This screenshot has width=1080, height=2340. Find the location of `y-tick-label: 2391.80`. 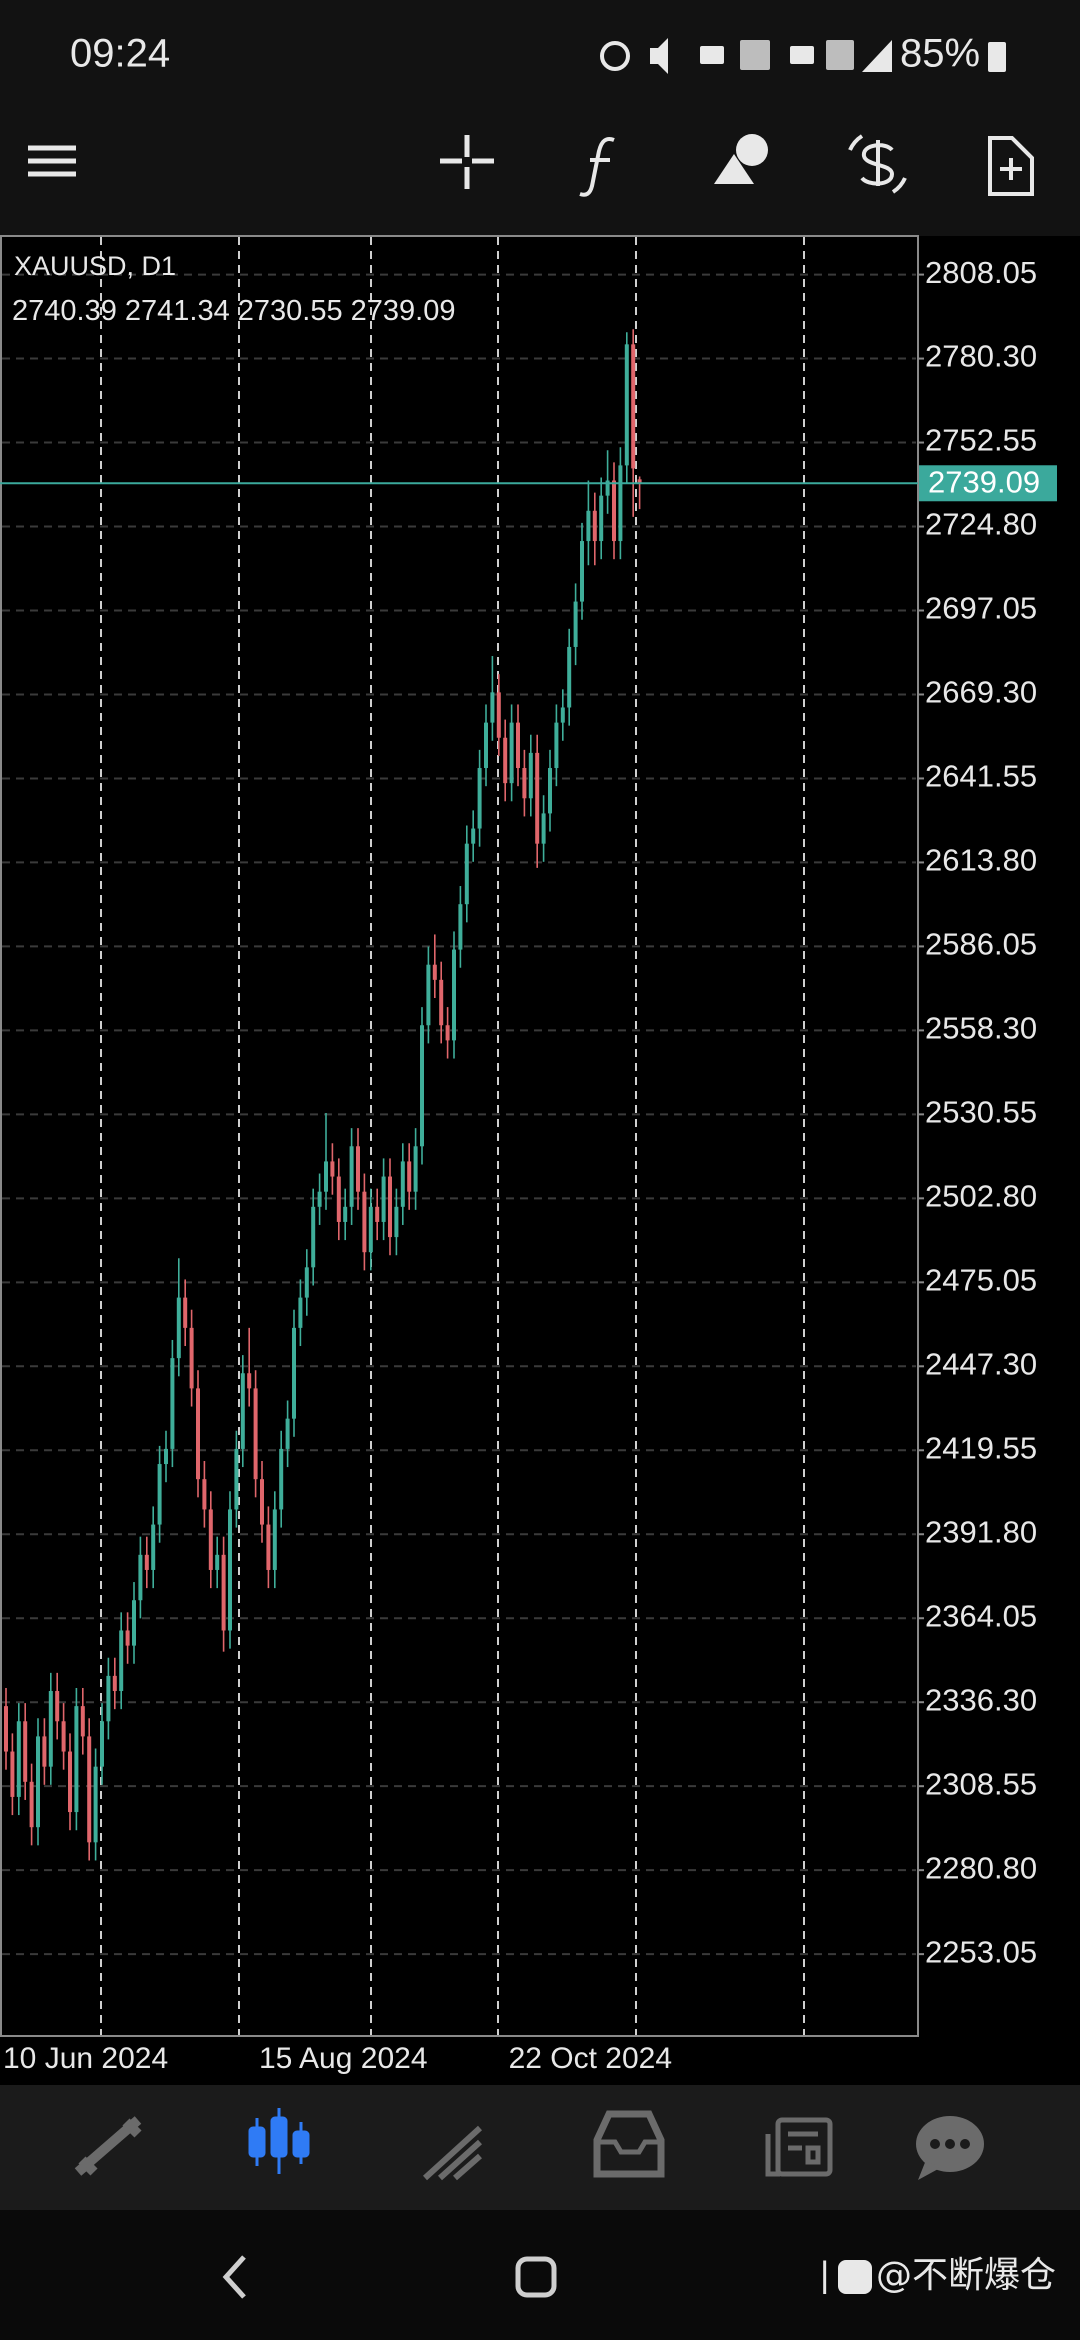

y-tick-label: 2391.80 is located at coordinates (981, 1531).